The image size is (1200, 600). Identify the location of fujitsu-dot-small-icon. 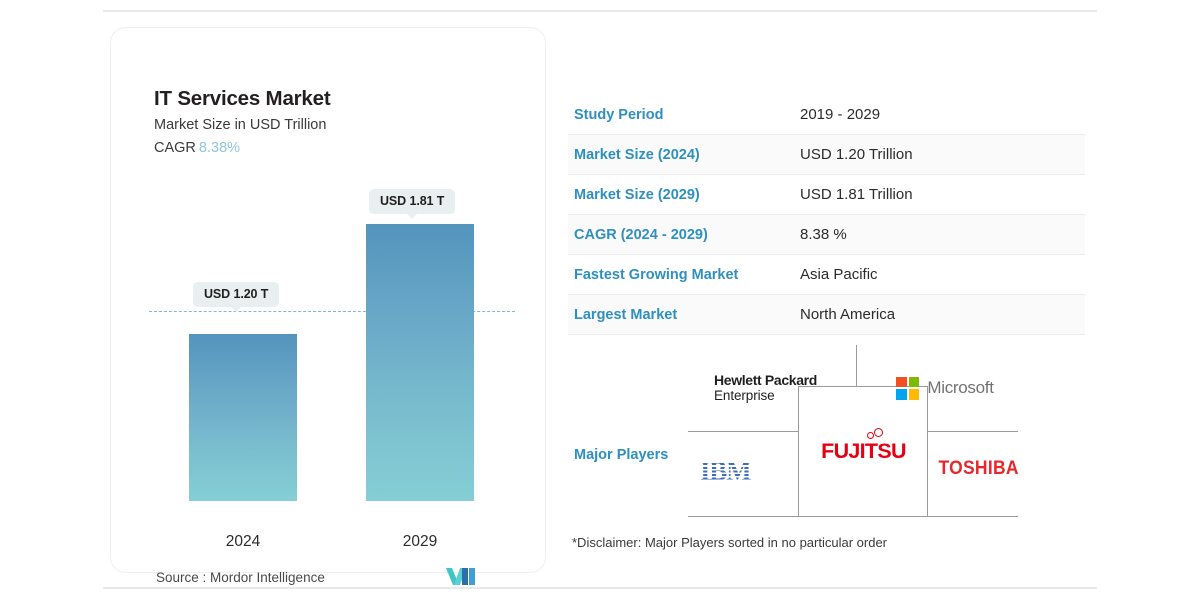
(871, 435).